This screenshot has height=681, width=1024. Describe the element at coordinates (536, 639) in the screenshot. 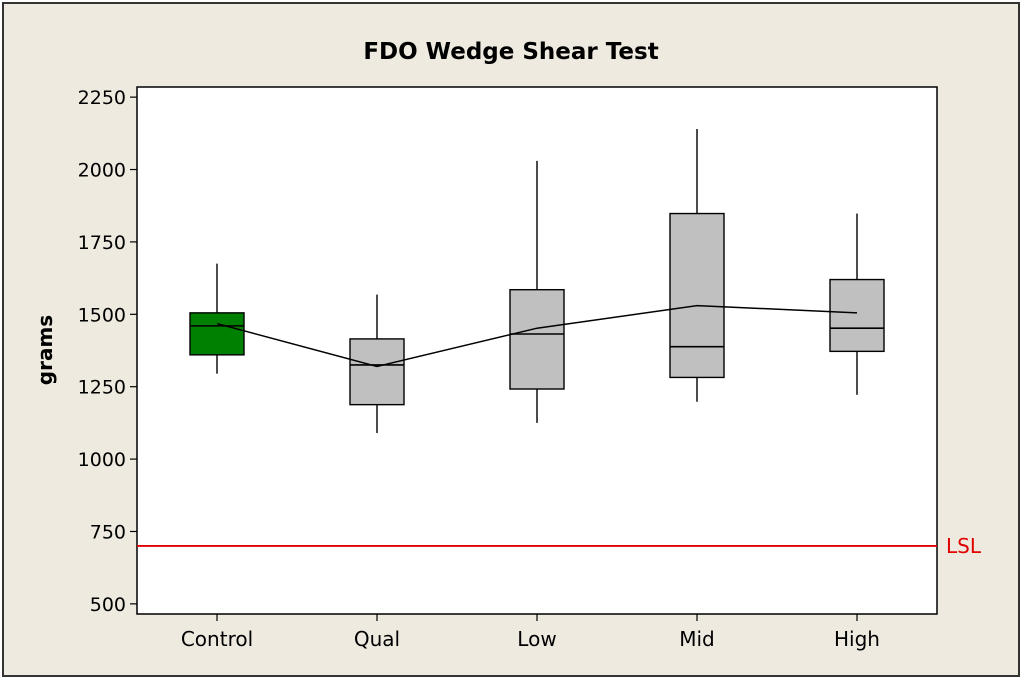

I see `x-tick-label: Low` at that location.